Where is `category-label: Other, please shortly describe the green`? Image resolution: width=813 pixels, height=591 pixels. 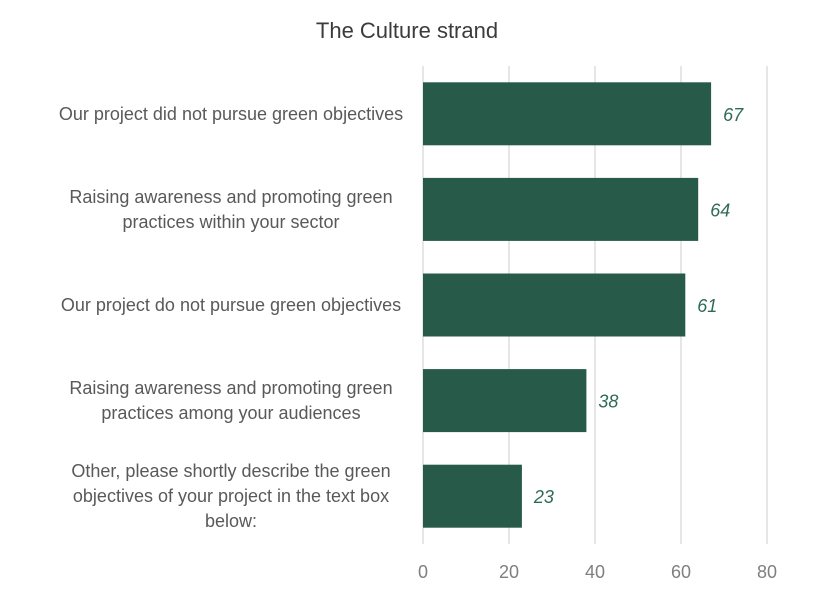
category-label: Other, please shortly describe the green is located at coordinates (230, 471).